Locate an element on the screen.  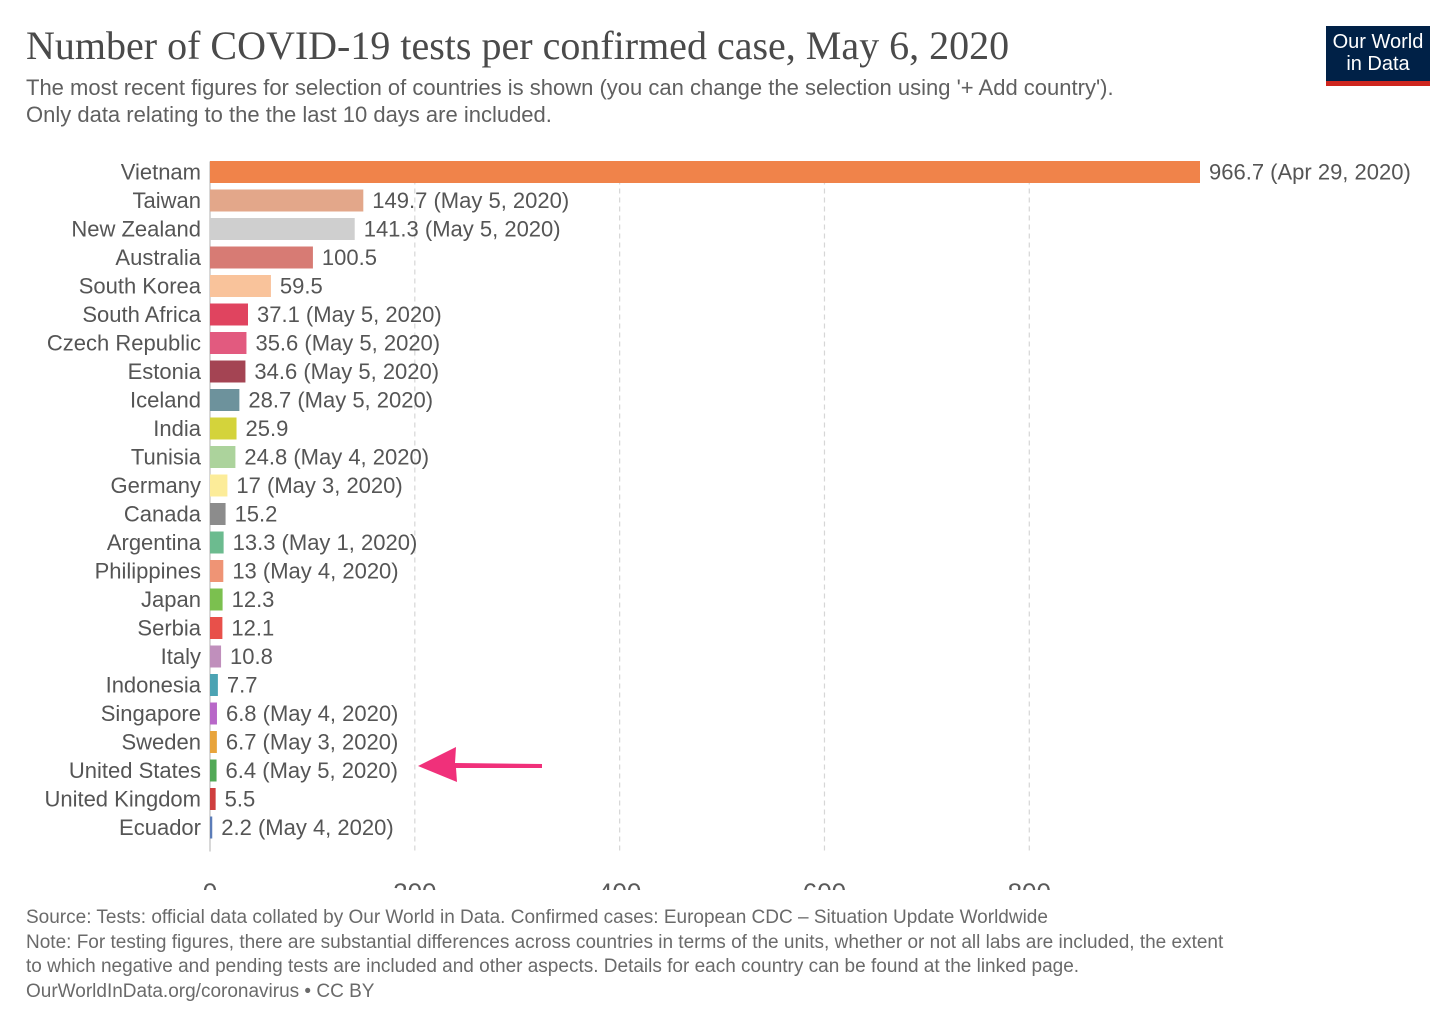
category-label: South Africa is located at coordinates (141, 314).